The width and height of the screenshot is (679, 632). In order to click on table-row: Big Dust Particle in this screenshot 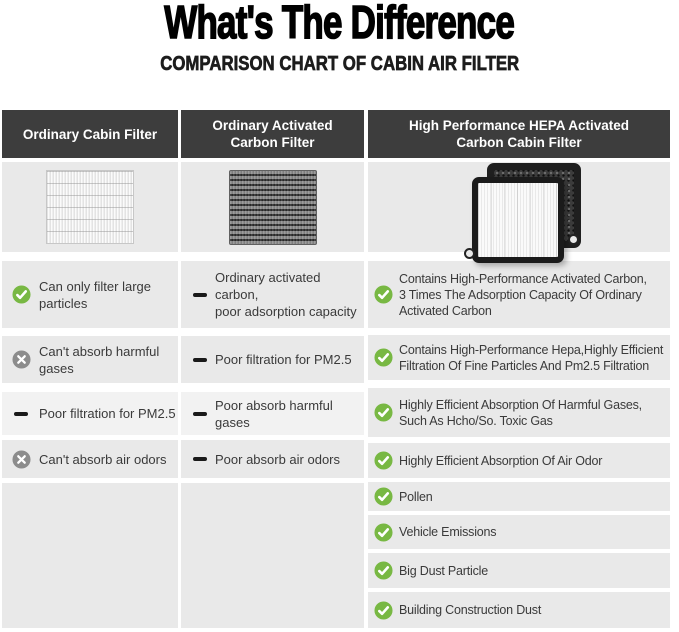, I will do `click(519, 570)`.